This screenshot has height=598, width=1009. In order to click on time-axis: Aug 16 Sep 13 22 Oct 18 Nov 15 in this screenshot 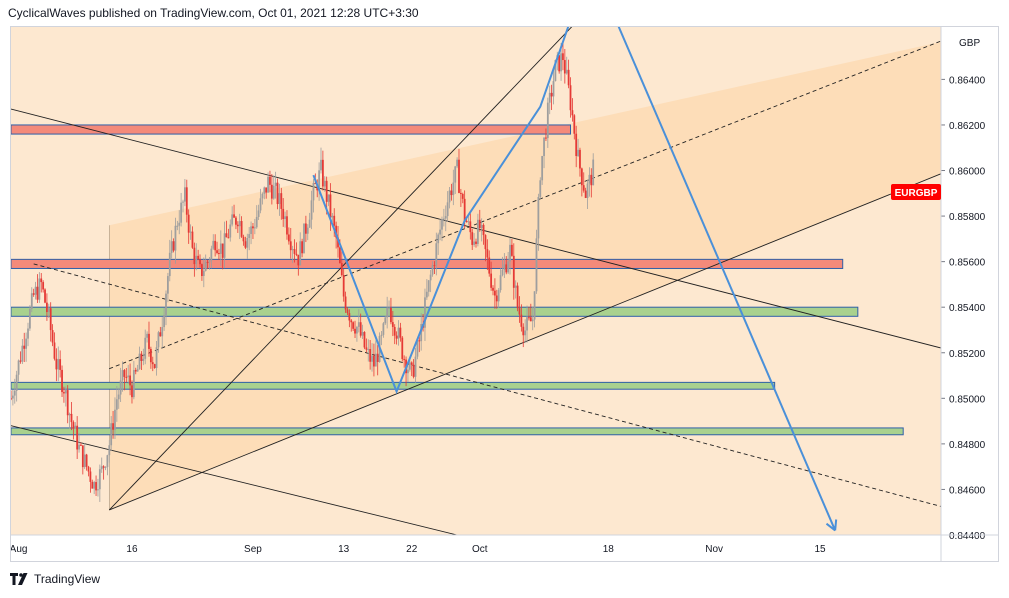, I will do `click(504, 544)`.